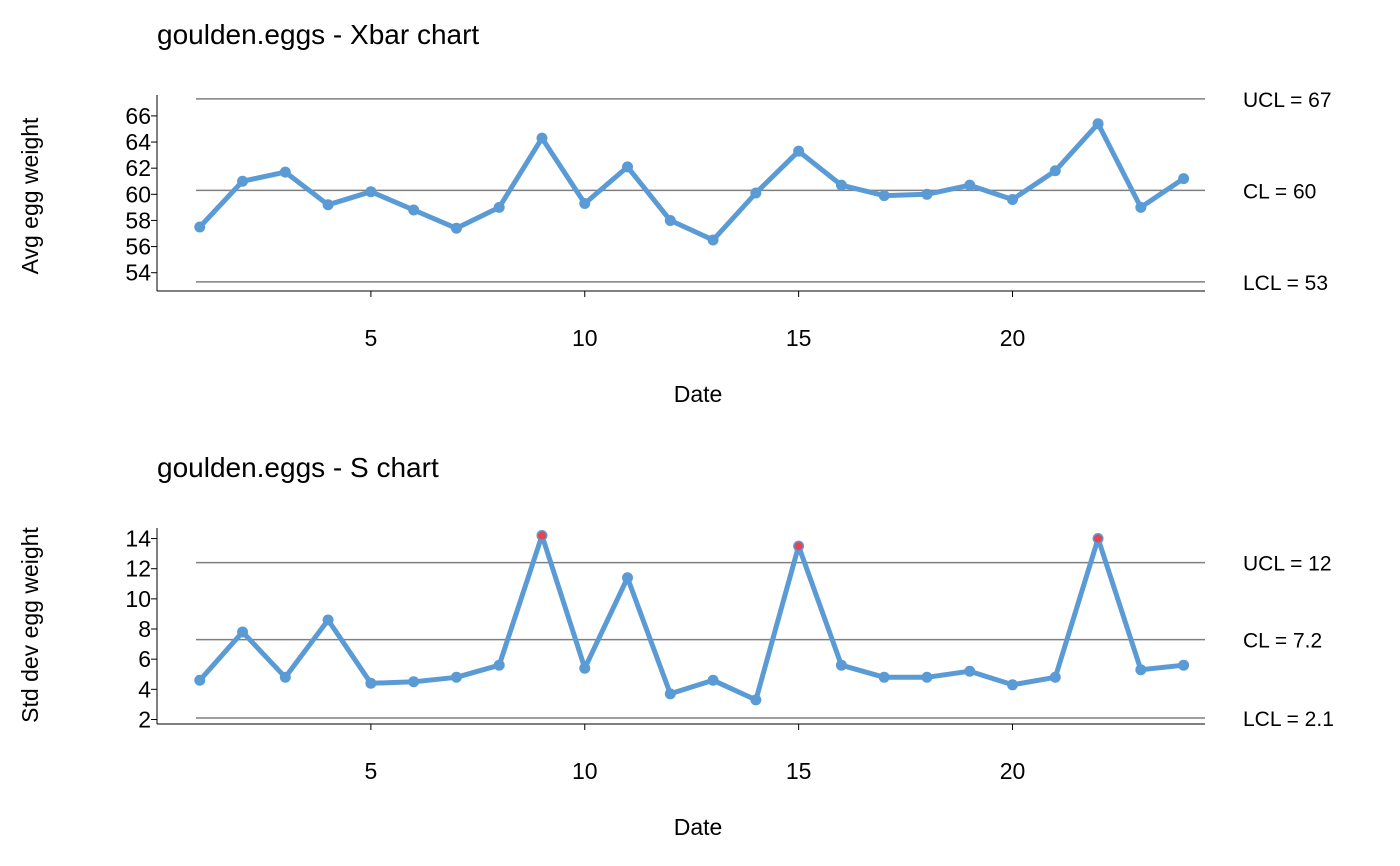 This screenshot has height=866, width=1400. I want to click on y-tick-label: 58, so click(138, 220).